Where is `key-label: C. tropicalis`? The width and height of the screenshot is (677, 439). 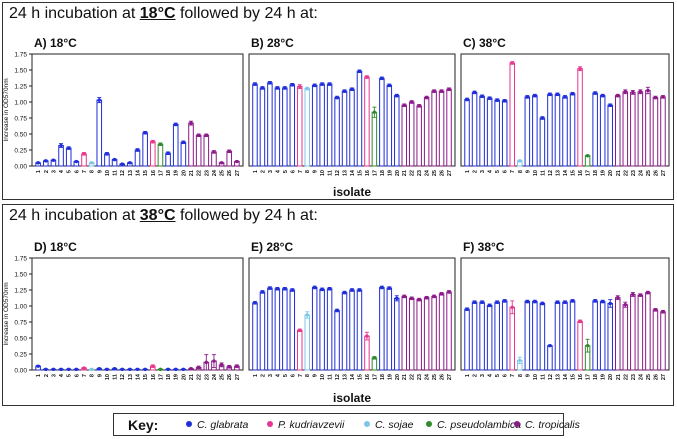 key-label: C. tropicalis is located at coordinates (552, 425).